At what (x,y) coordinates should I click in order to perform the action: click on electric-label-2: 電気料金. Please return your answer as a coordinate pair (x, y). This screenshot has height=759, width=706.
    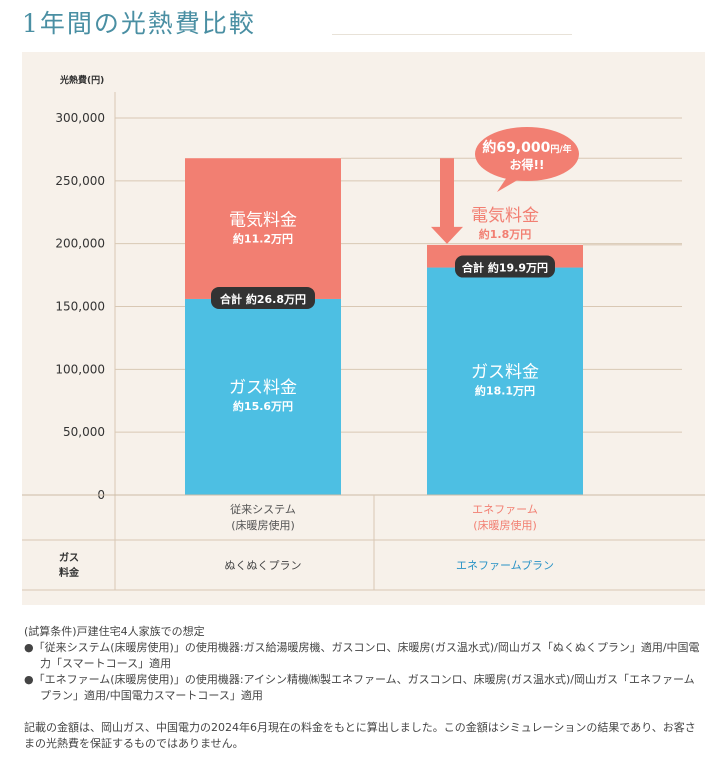
    Looking at the image, I should click on (505, 216).